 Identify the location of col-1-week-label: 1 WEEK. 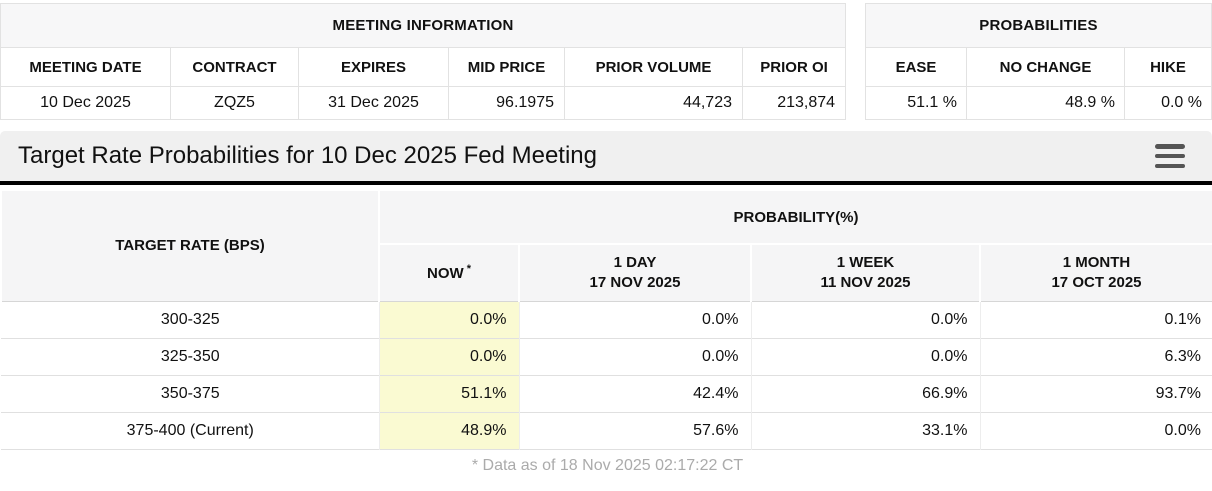
(865, 263).